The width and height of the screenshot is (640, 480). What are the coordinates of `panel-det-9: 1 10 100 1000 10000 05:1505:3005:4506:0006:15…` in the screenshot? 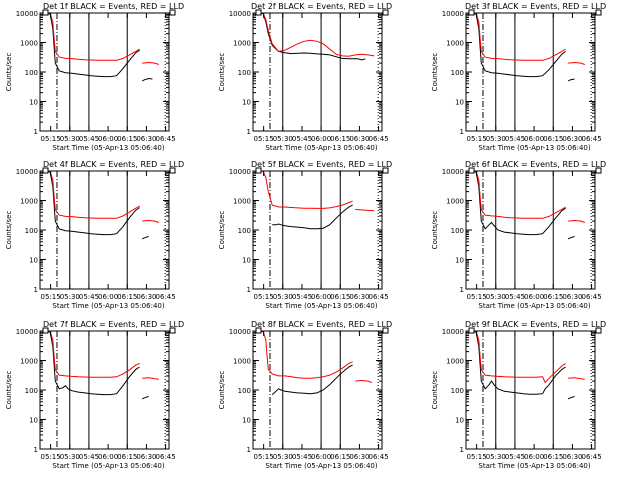 It's located at (518, 395).